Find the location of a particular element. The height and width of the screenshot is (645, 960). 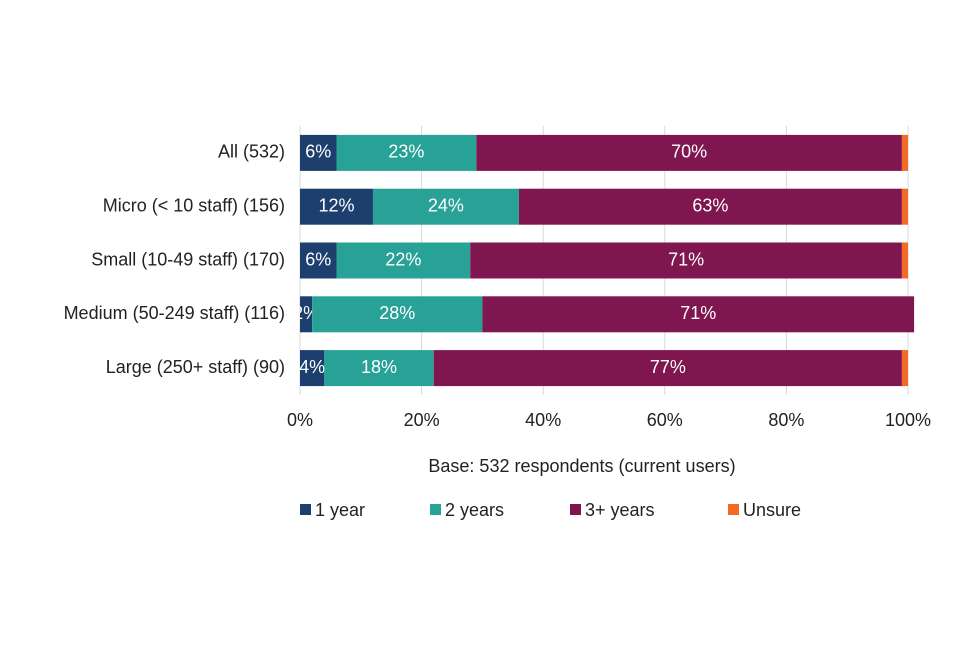

y-tick-label: Medium (50-249 staff) (116) is located at coordinates (174, 313).